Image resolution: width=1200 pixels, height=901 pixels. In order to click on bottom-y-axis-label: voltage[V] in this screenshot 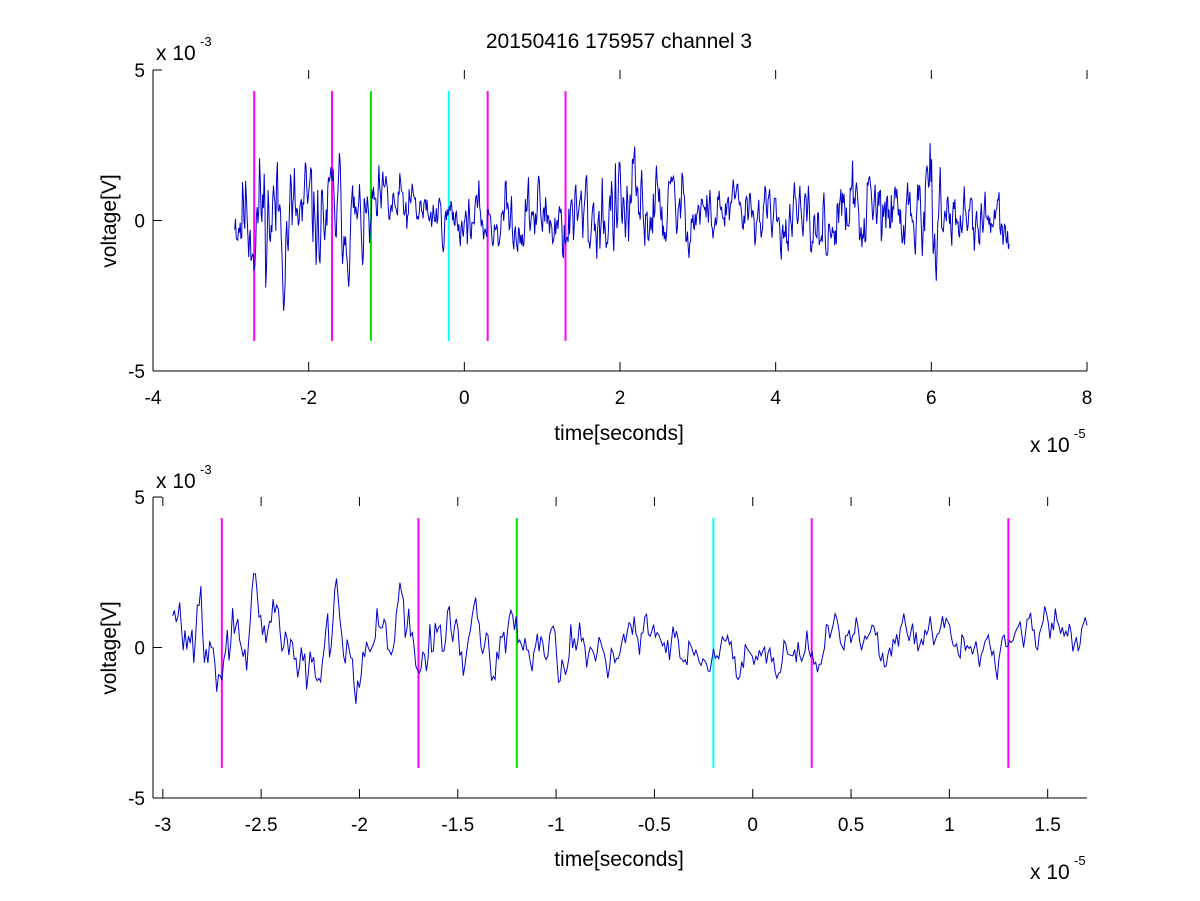, I will do `click(109, 647)`.